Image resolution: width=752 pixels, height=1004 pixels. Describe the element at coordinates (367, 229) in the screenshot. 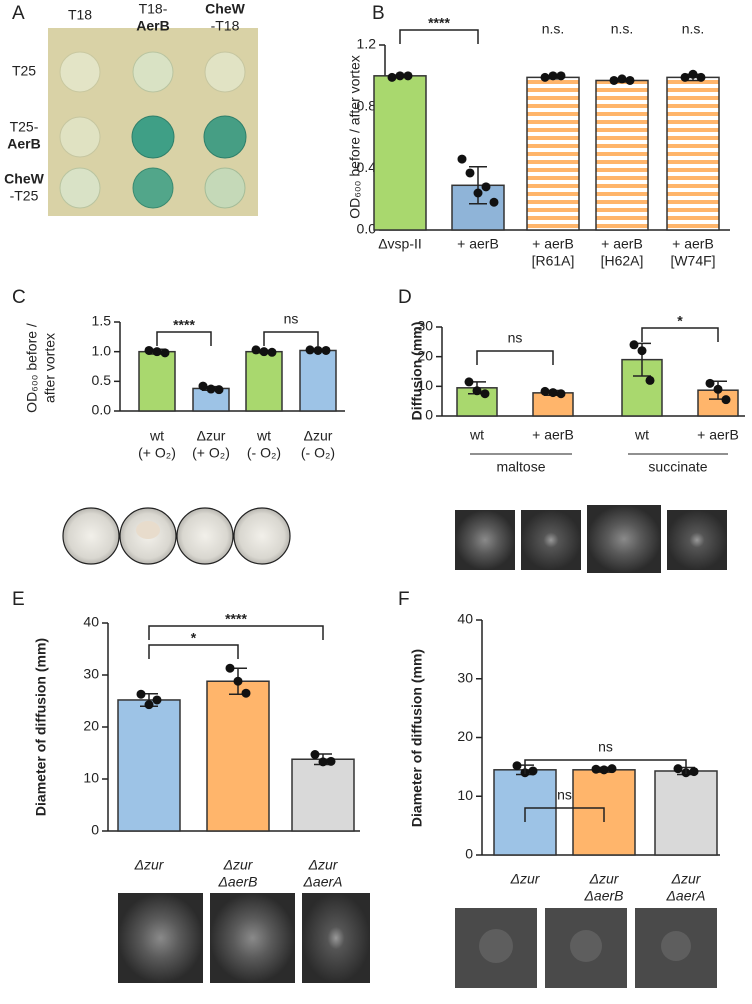

I see `y-tick-label: 0.0` at that location.